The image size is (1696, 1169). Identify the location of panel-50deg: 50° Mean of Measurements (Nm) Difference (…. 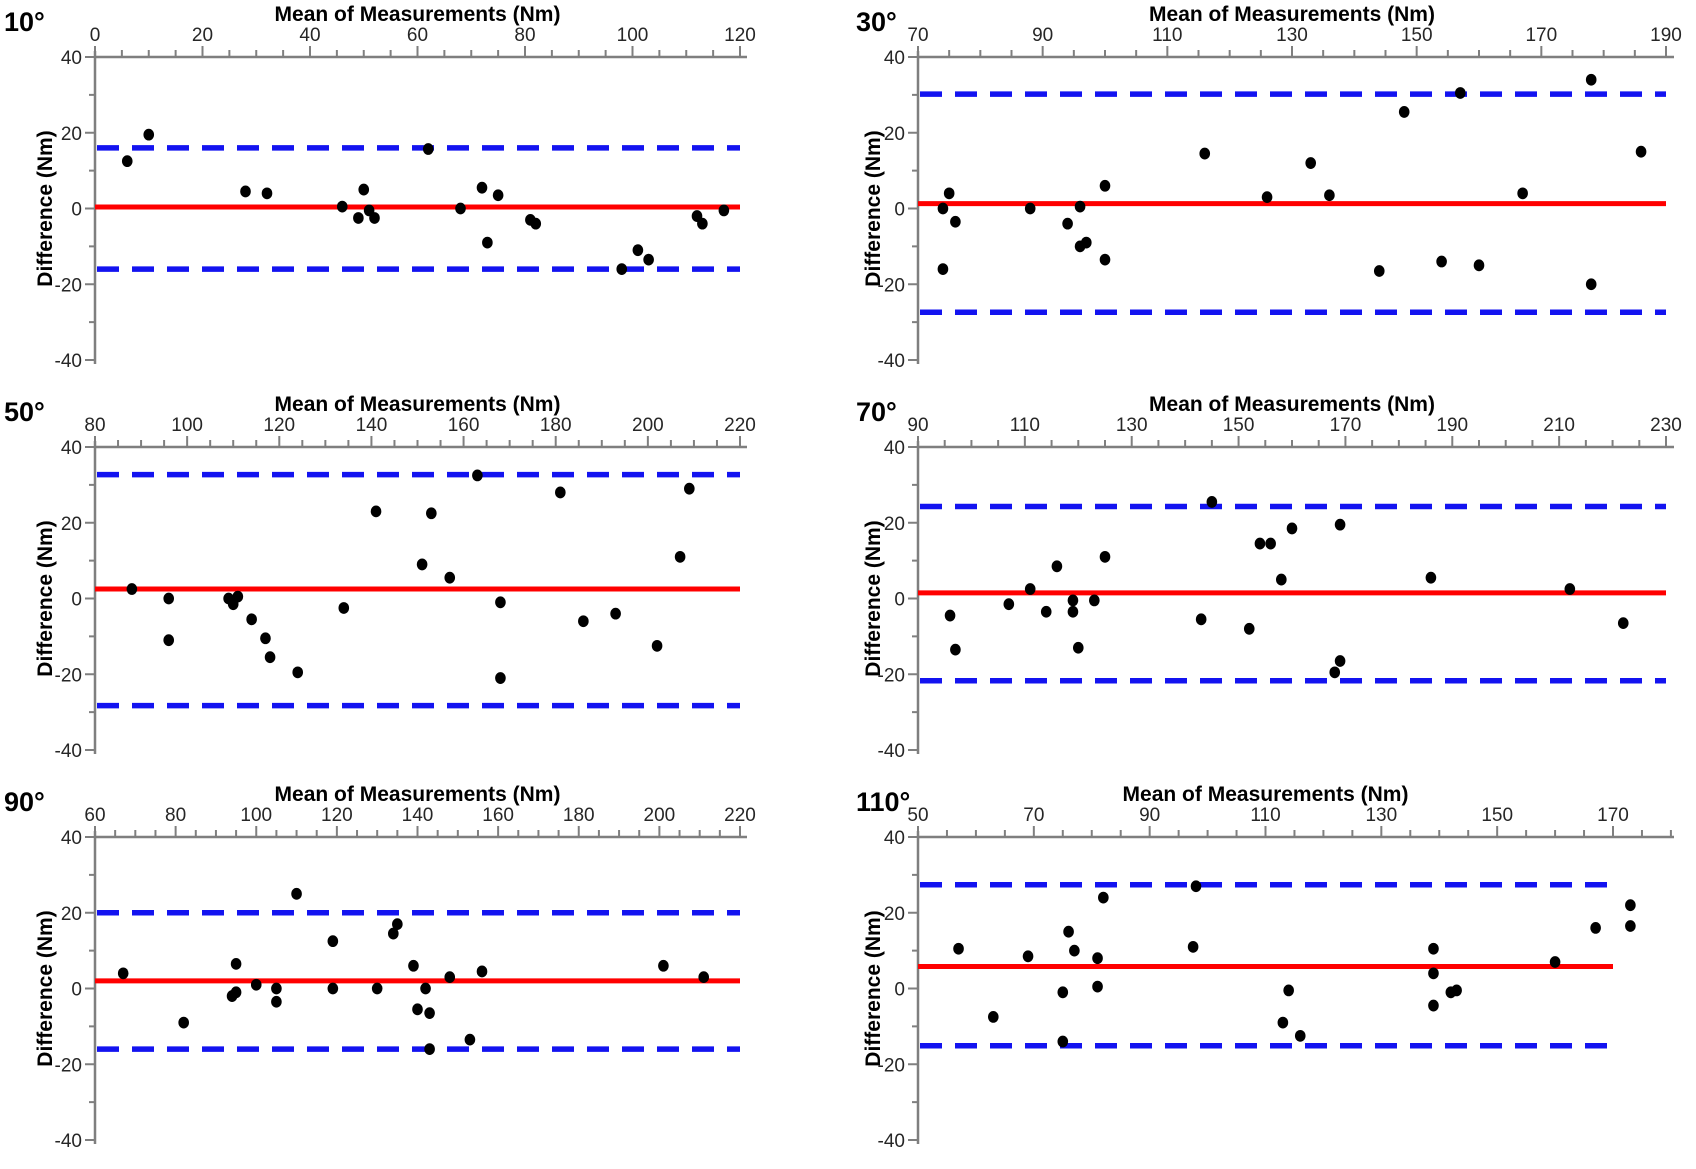
(380, 577).